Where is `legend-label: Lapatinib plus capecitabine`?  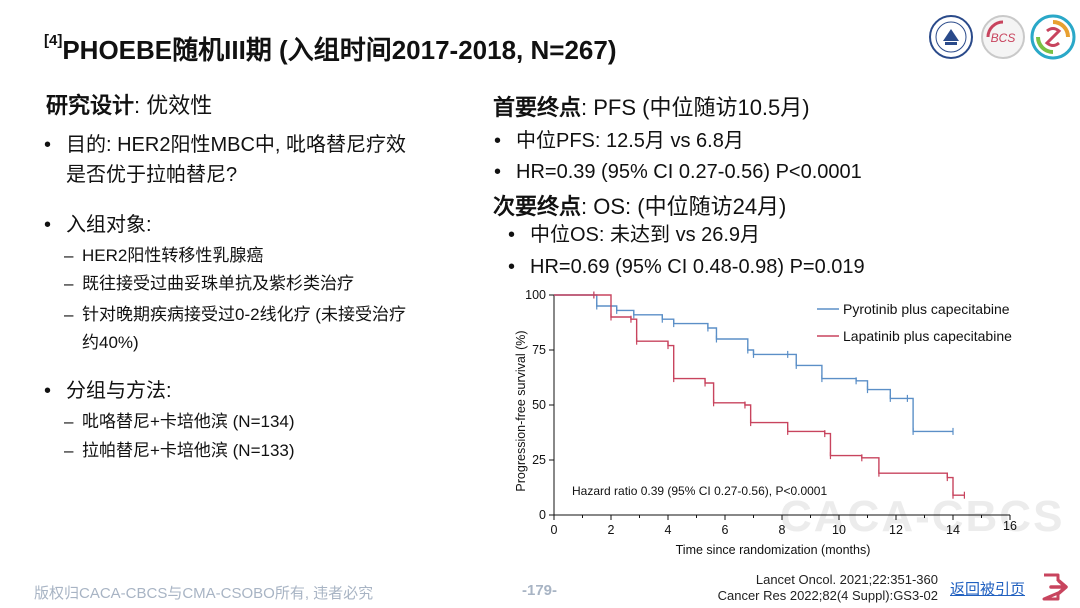
legend-label: Lapatinib plus capecitabine is located at coordinates (927, 336).